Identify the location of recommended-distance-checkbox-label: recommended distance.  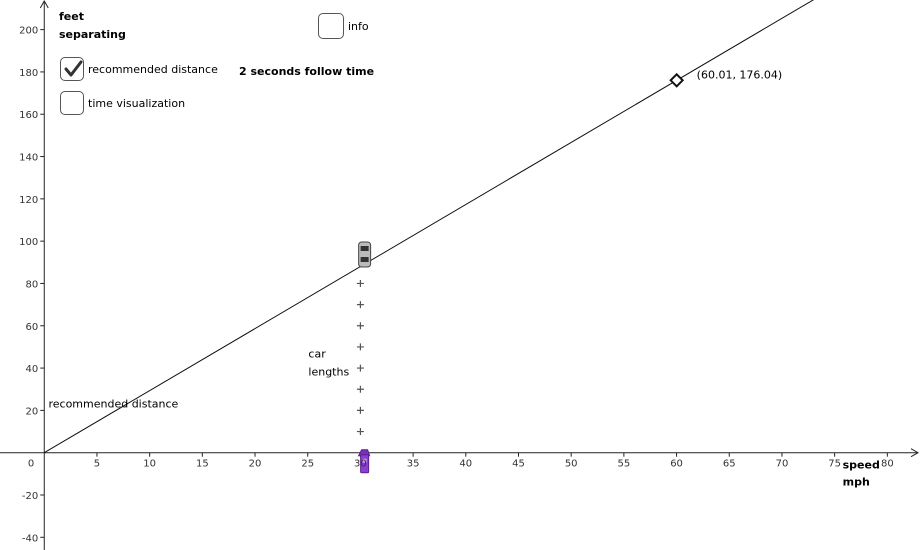
(153, 69).